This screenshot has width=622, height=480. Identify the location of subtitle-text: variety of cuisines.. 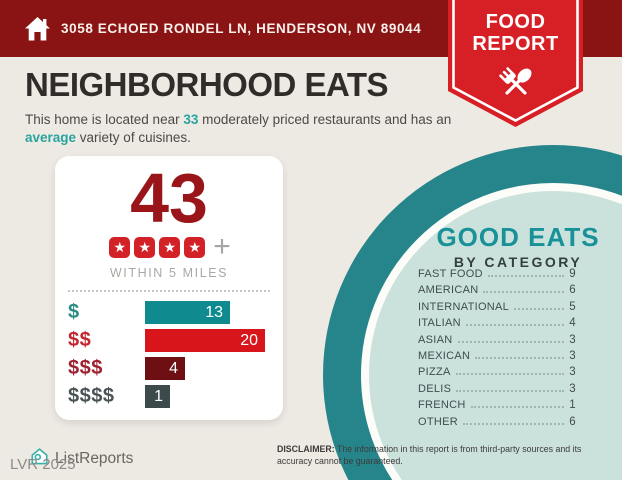
(133, 137).